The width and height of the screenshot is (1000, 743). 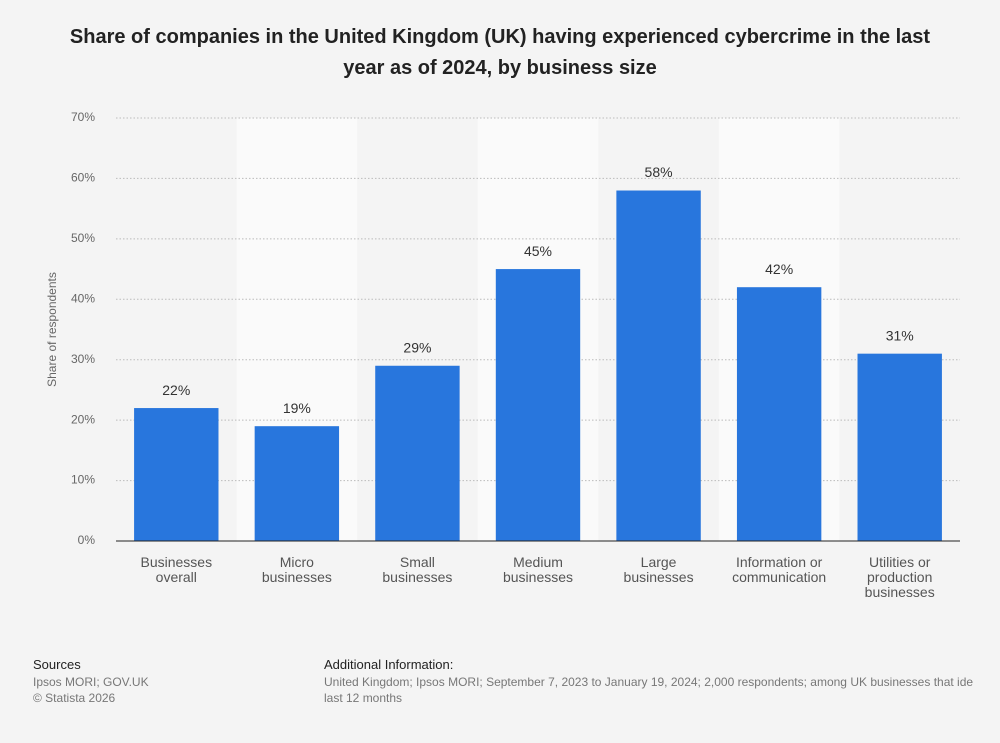 What do you see at coordinates (57, 664) in the screenshot?
I see `sources-title: Sources` at bounding box center [57, 664].